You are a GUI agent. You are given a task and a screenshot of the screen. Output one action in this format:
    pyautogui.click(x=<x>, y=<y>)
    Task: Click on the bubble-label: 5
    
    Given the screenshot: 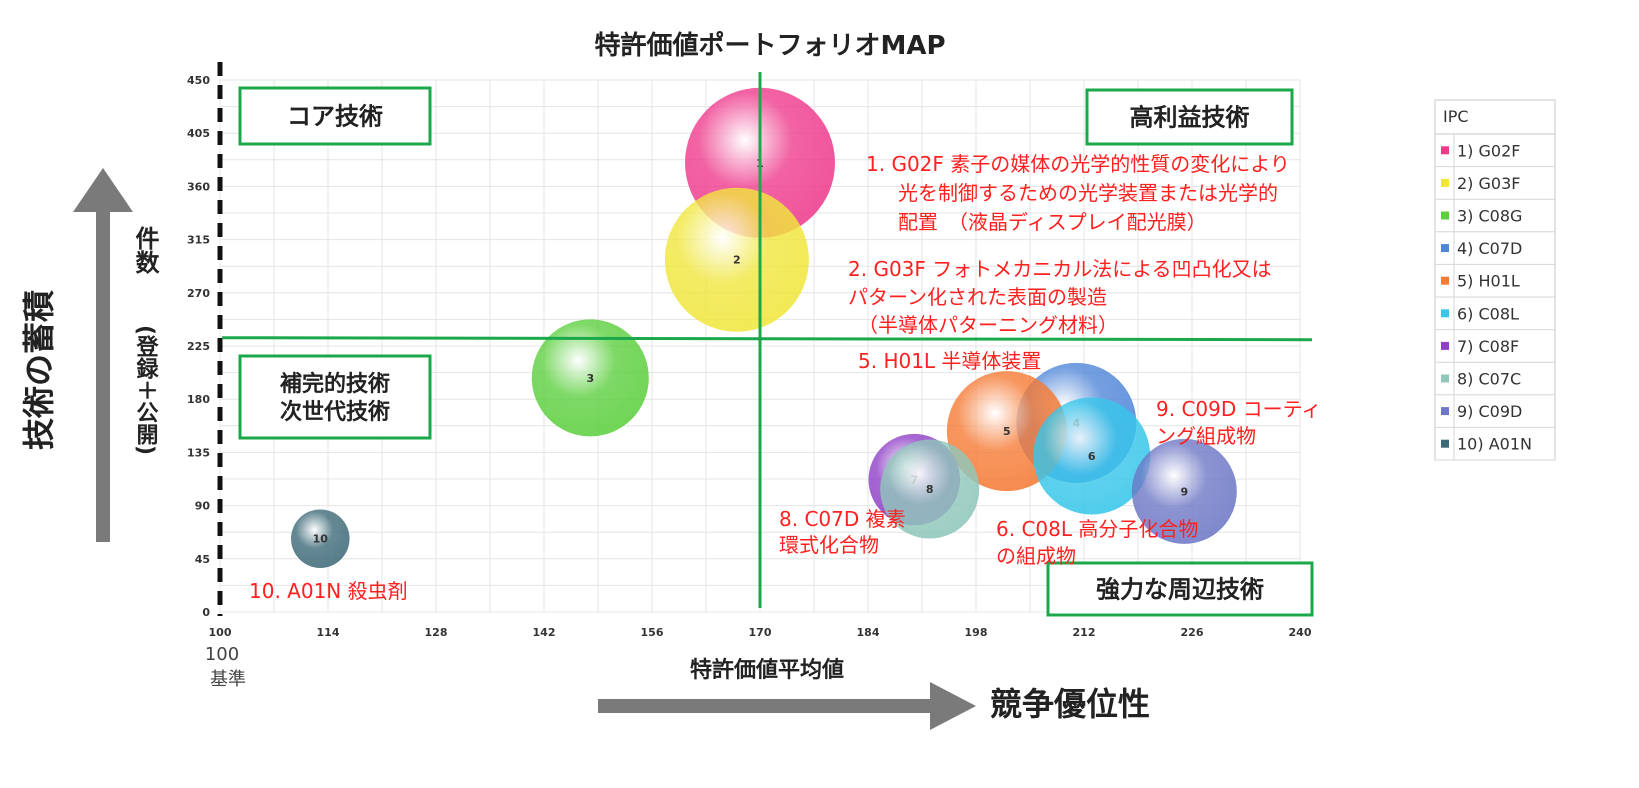 What is the action you would take?
    pyautogui.click(x=1007, y=431)
    